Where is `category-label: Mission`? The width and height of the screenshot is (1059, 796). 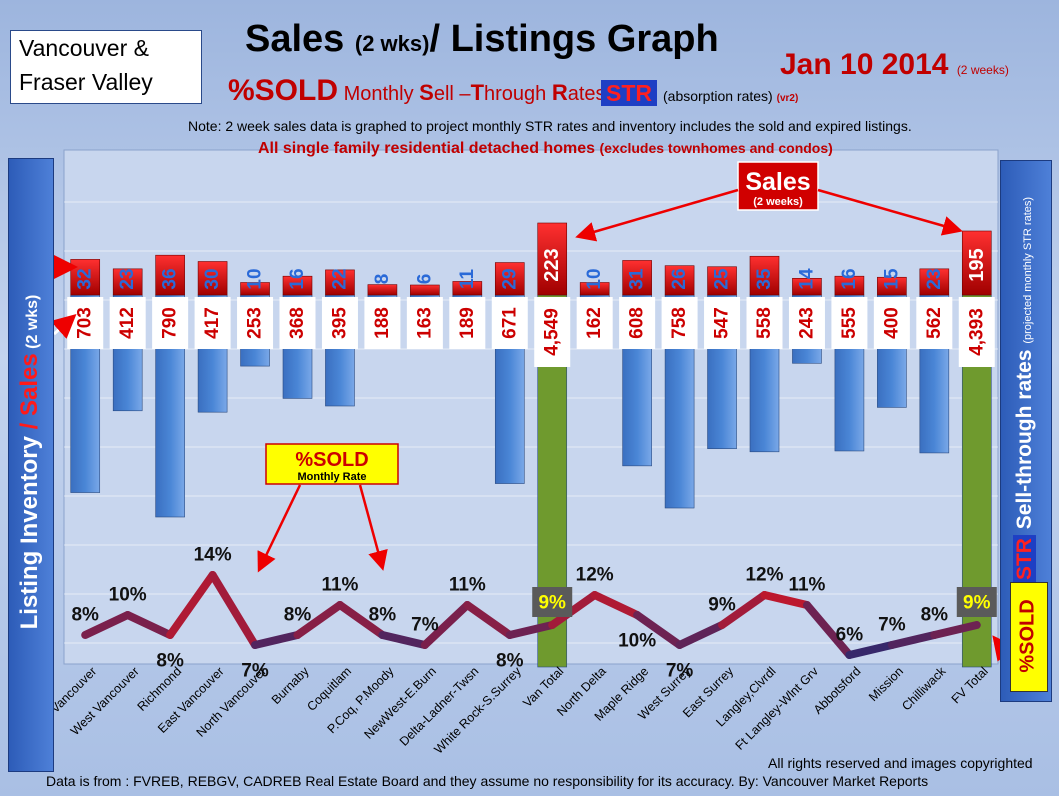
category-label: Mission is located at coordinates (886, 684).